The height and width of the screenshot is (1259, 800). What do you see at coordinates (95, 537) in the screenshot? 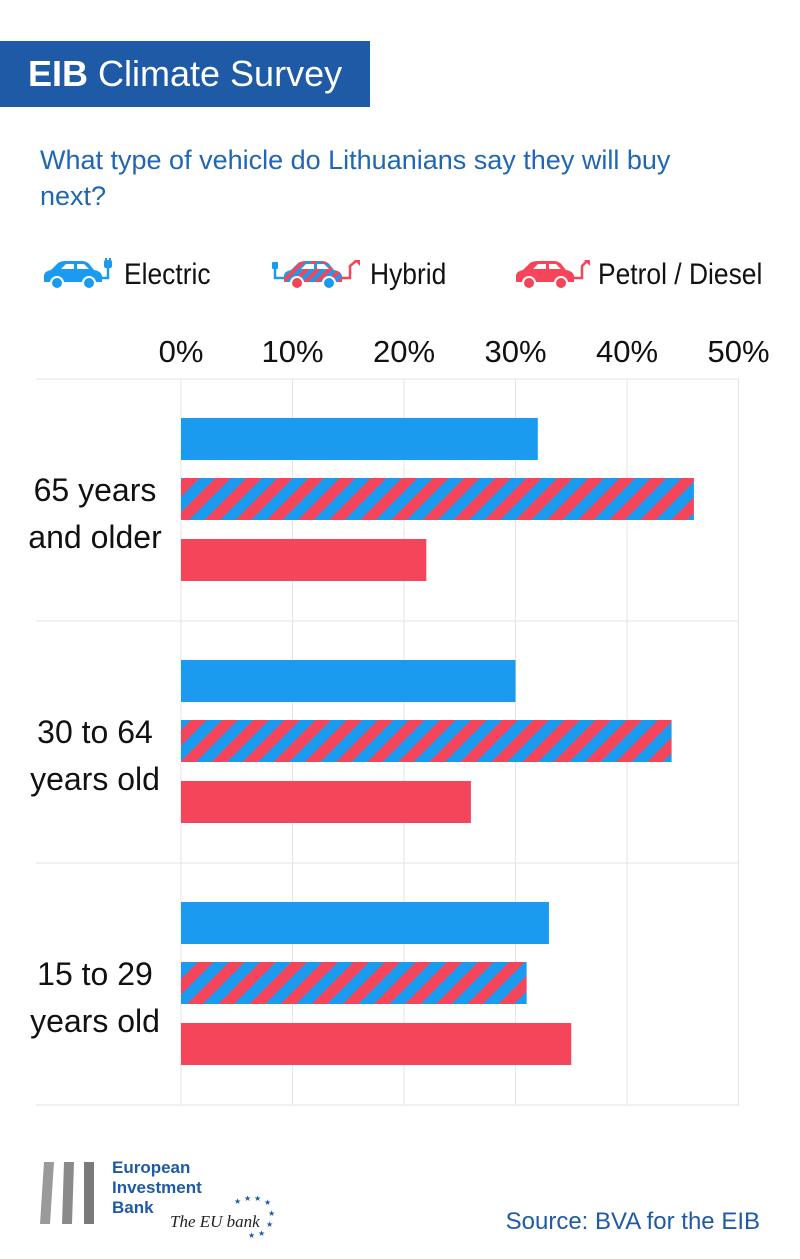
I see `category-label: and older` at bounding box center [95, 537].